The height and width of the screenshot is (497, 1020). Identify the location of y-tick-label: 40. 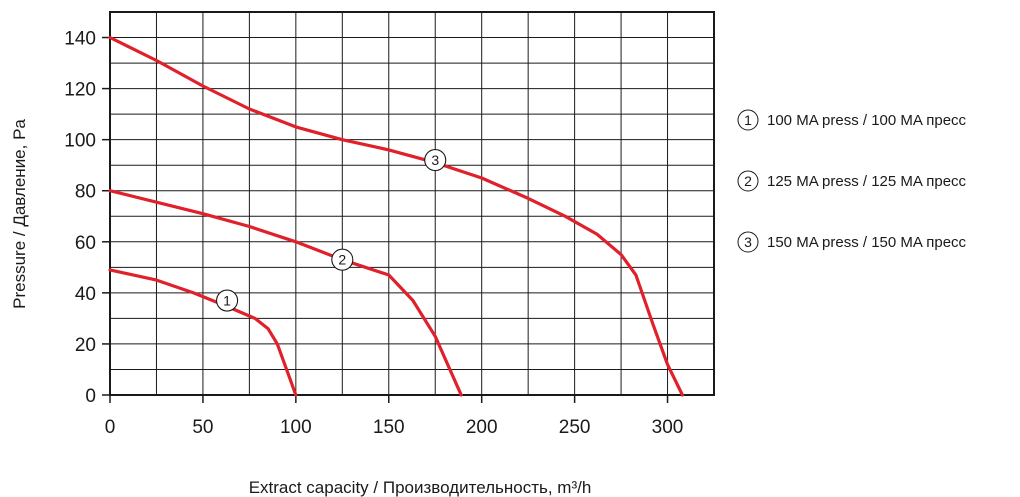
(85, 294).